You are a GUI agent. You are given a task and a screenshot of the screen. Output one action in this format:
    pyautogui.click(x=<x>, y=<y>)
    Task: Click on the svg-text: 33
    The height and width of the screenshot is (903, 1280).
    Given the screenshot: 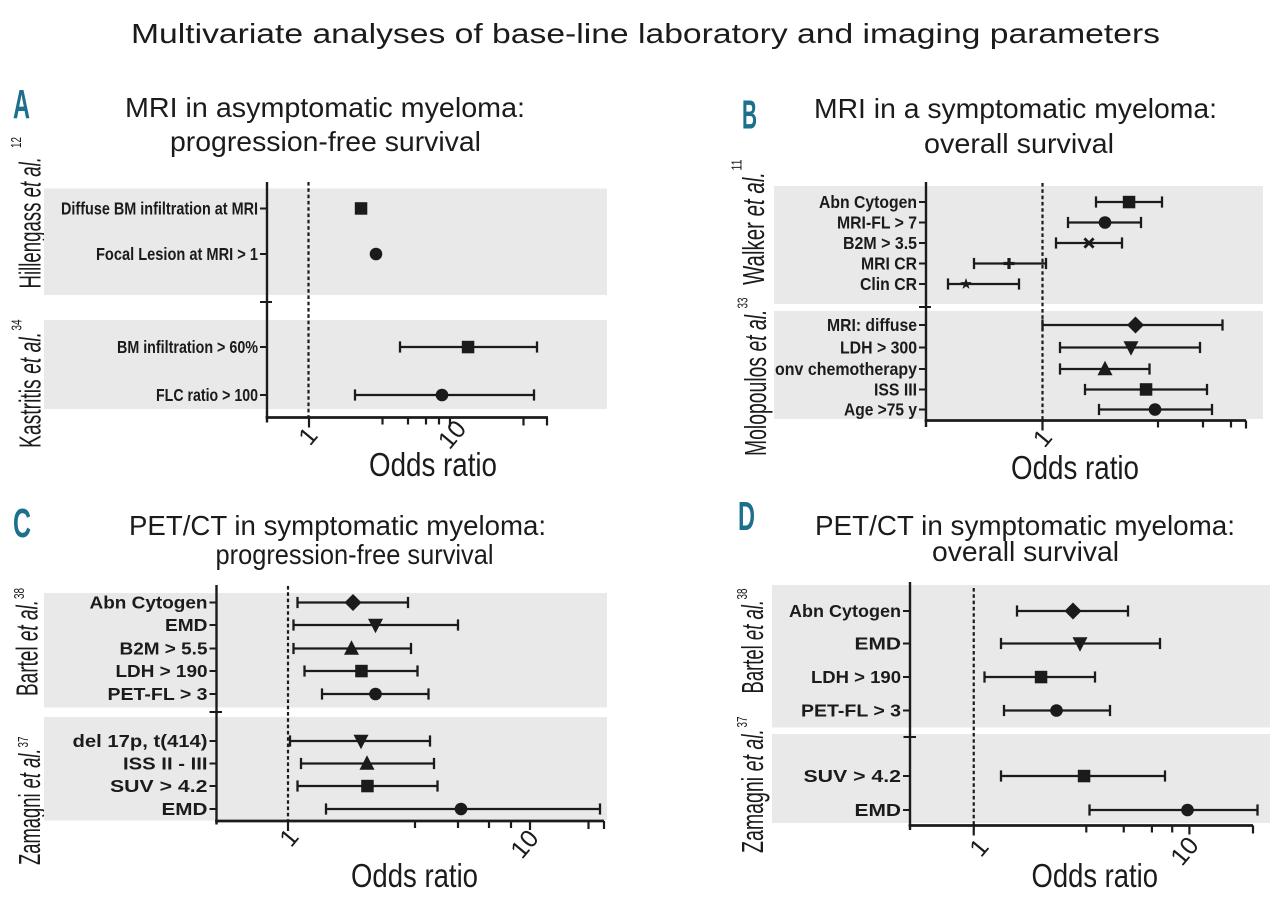 What is the action you would take?
    pyautogui.click(x=743, y=303)
    